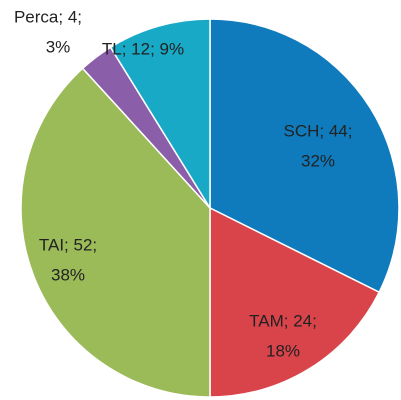 The image size is (401, 400). What do you see at coordinates (58, 46) in the screenshot?
I see `data-label: 3%` at bounding box center [58, 46].